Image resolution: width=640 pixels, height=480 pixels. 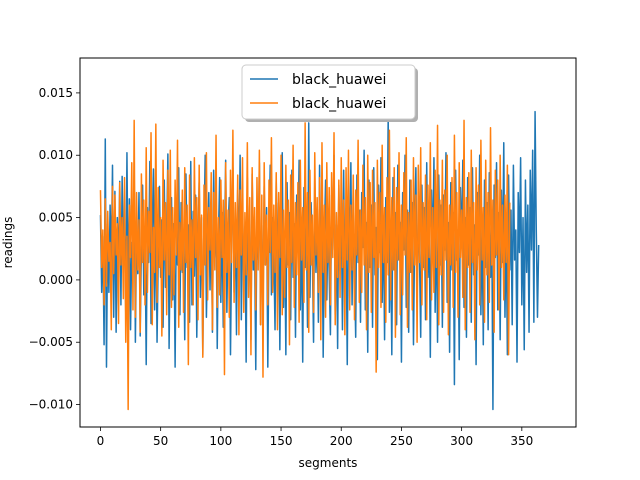 I want to click on x-tick-label: 350, so click(x=521, y=441).